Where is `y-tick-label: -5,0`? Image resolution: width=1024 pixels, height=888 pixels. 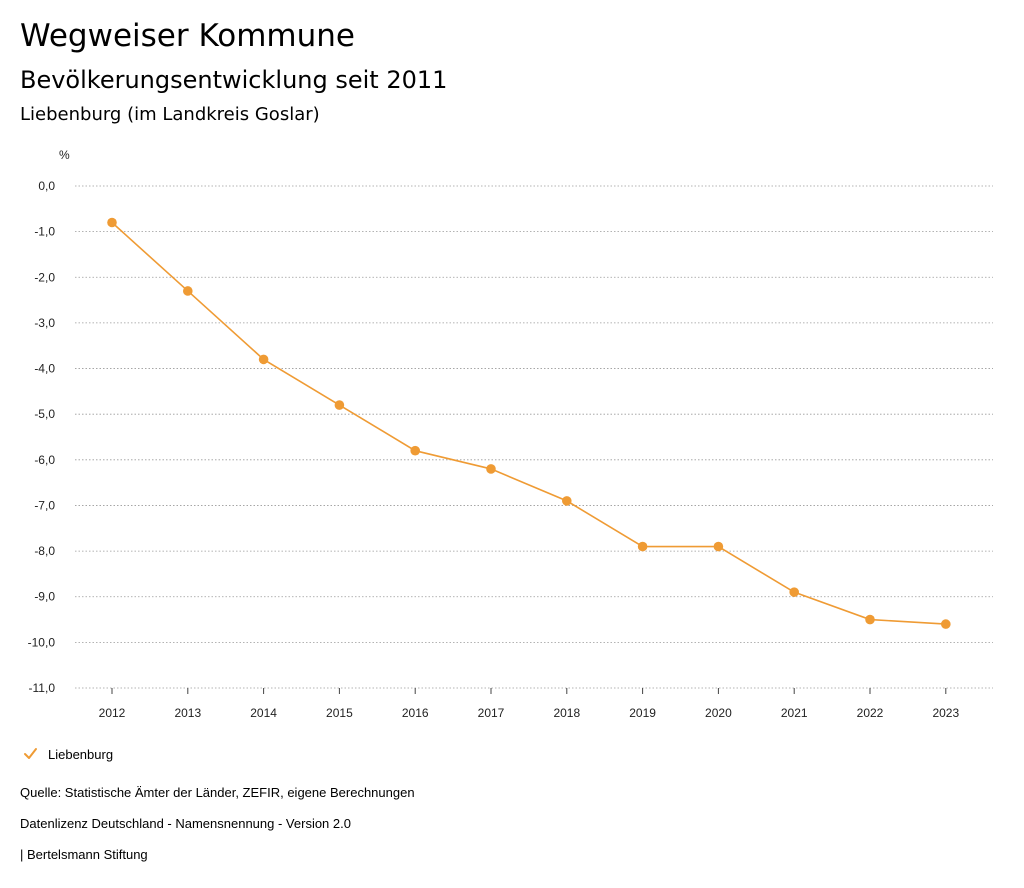
y-tick-label: -5,0 is located at coordinates (44, 414).